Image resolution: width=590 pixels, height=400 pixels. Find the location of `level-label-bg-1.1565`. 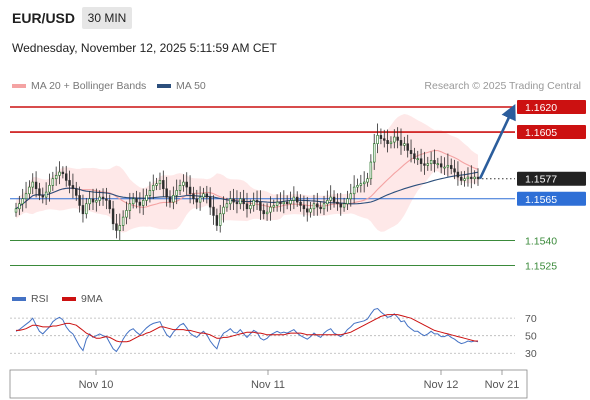

level-label-bg-1.1565 is located at coordinates (551, 198).